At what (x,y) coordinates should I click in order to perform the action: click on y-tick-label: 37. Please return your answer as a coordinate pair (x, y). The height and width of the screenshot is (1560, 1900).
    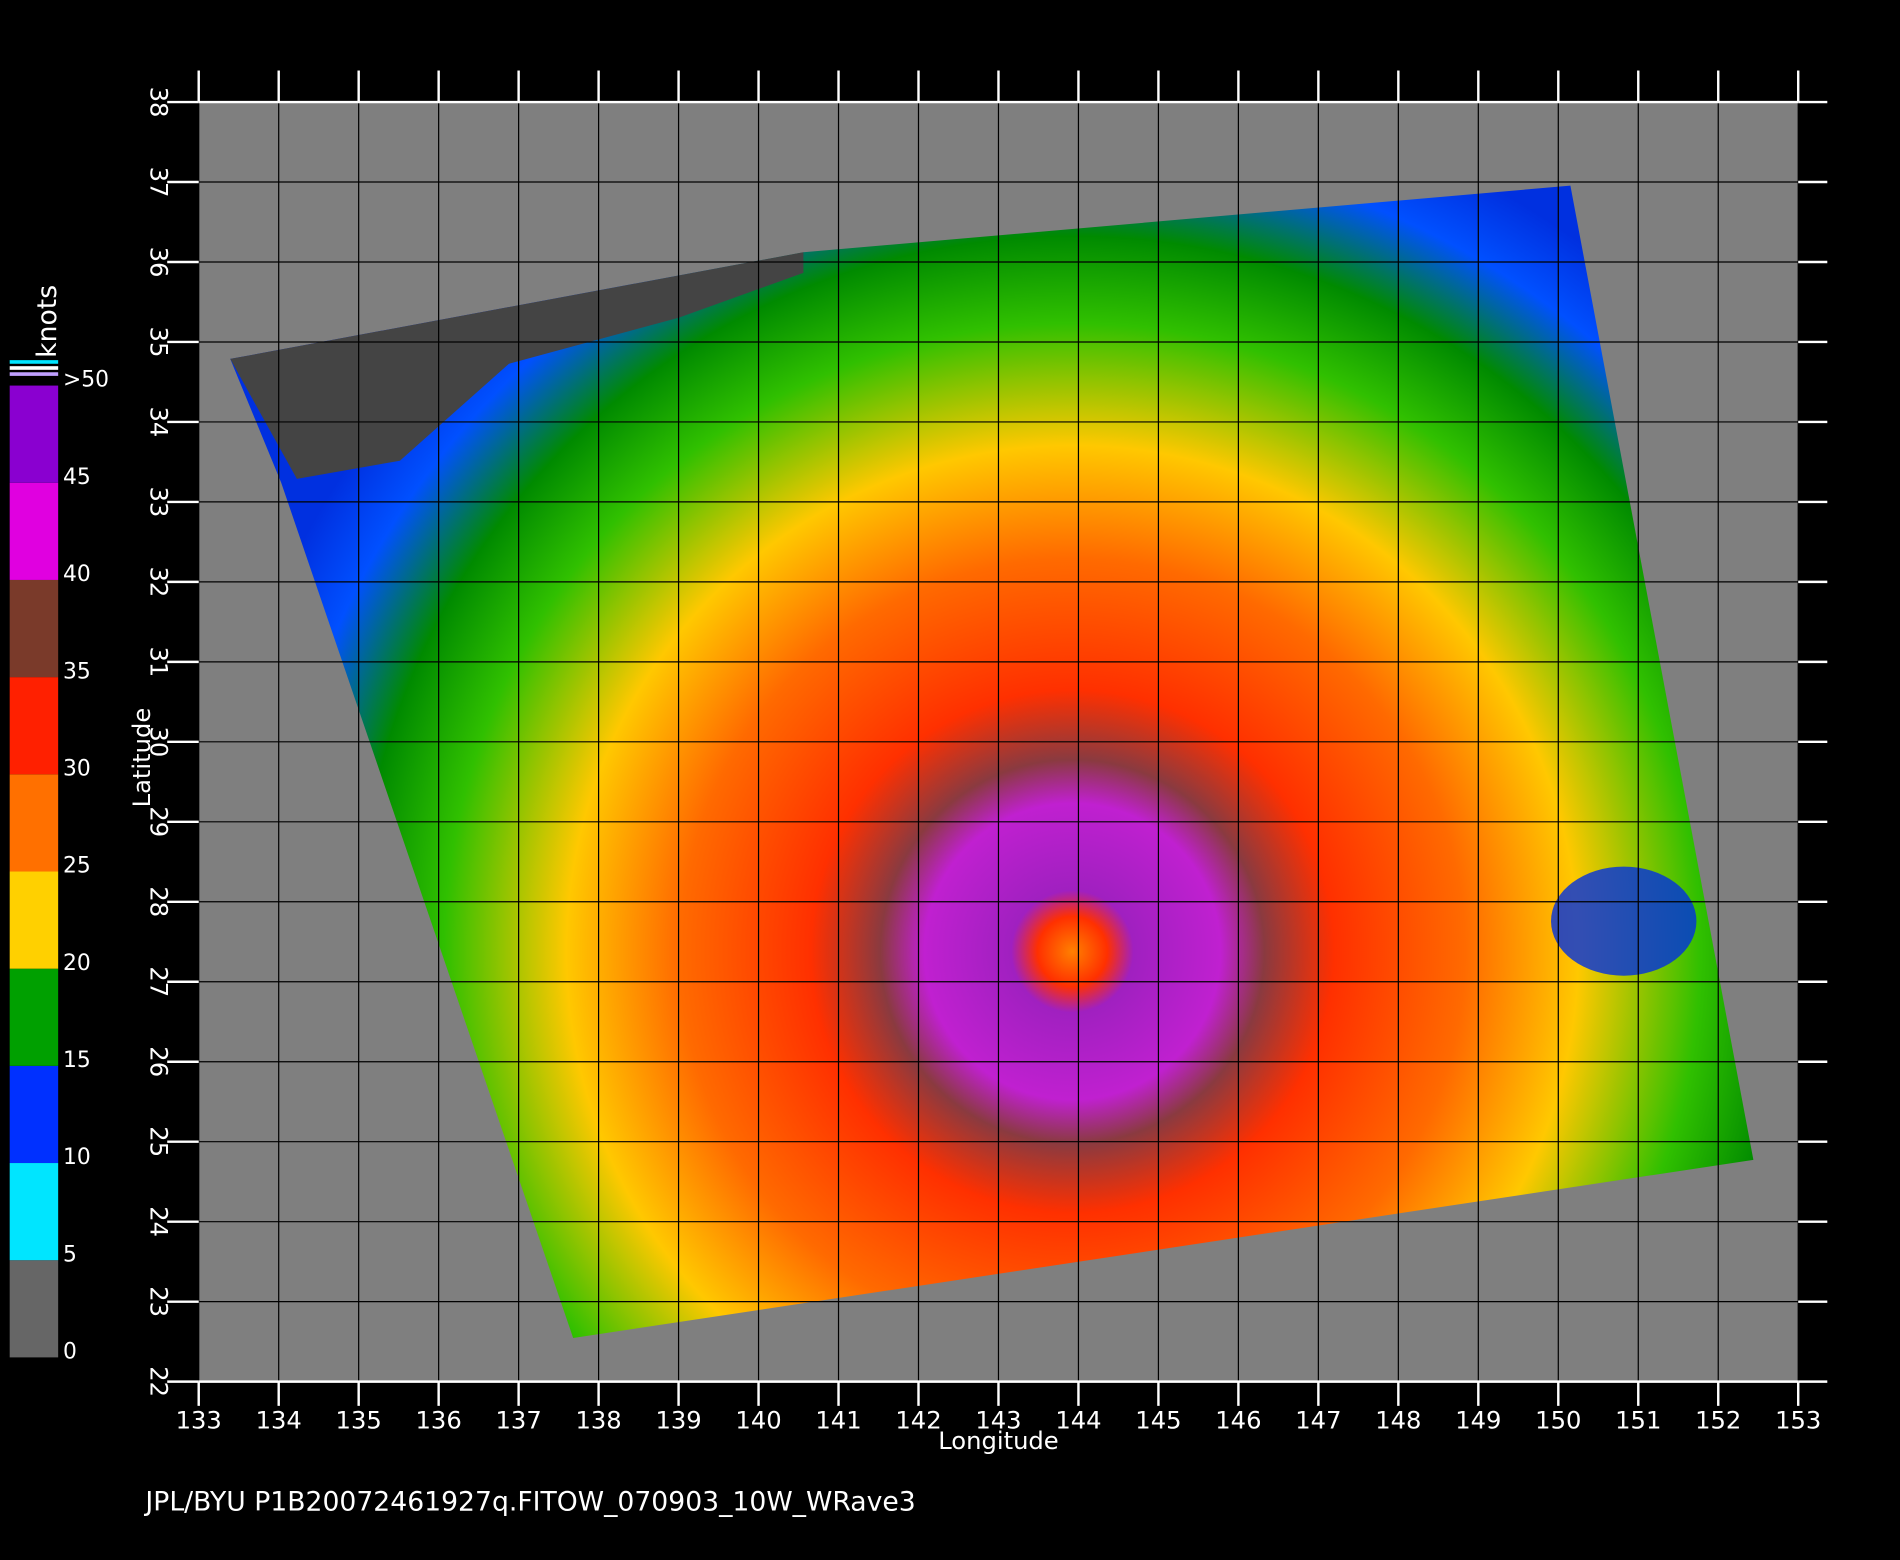
    Looking at the image, I should click on (159, 182).